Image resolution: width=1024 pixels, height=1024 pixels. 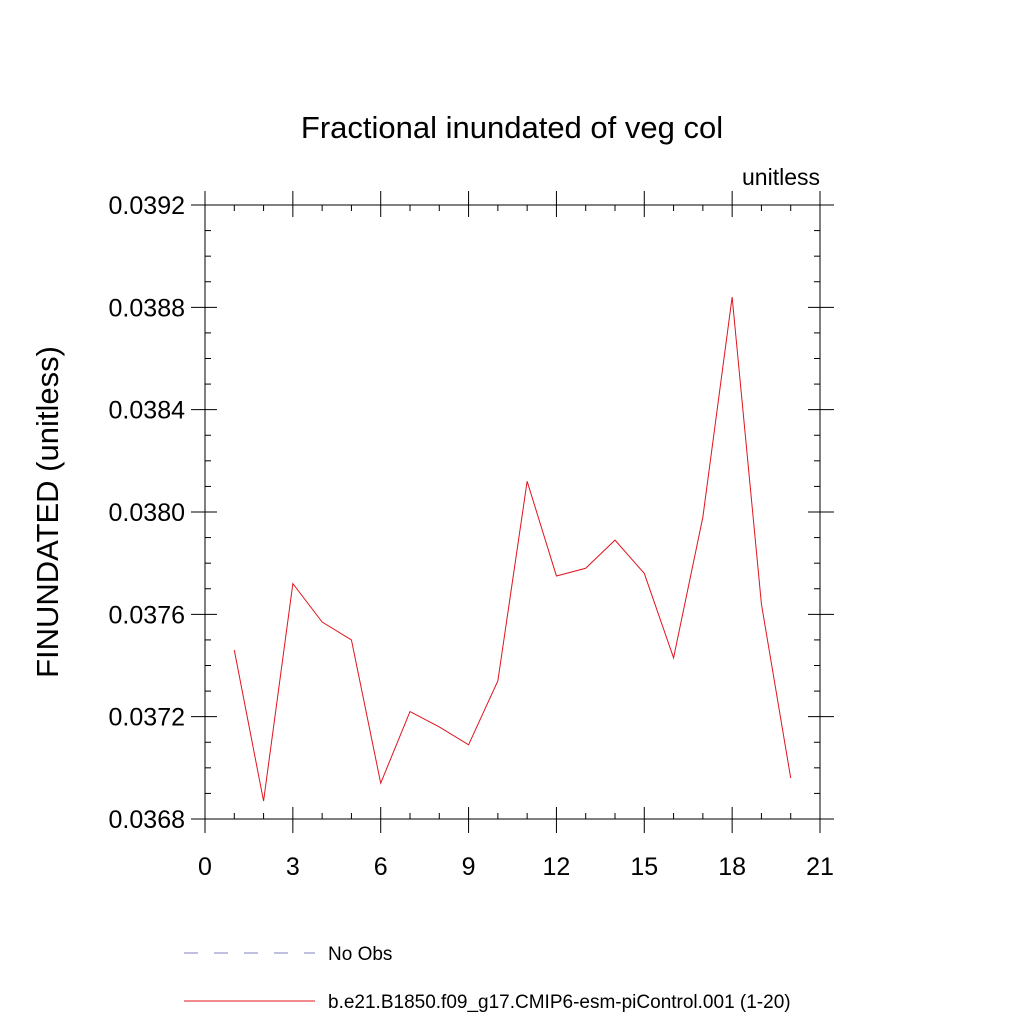 I want to click on y-tick-label: 0.0392, so click(x=147, y=206).